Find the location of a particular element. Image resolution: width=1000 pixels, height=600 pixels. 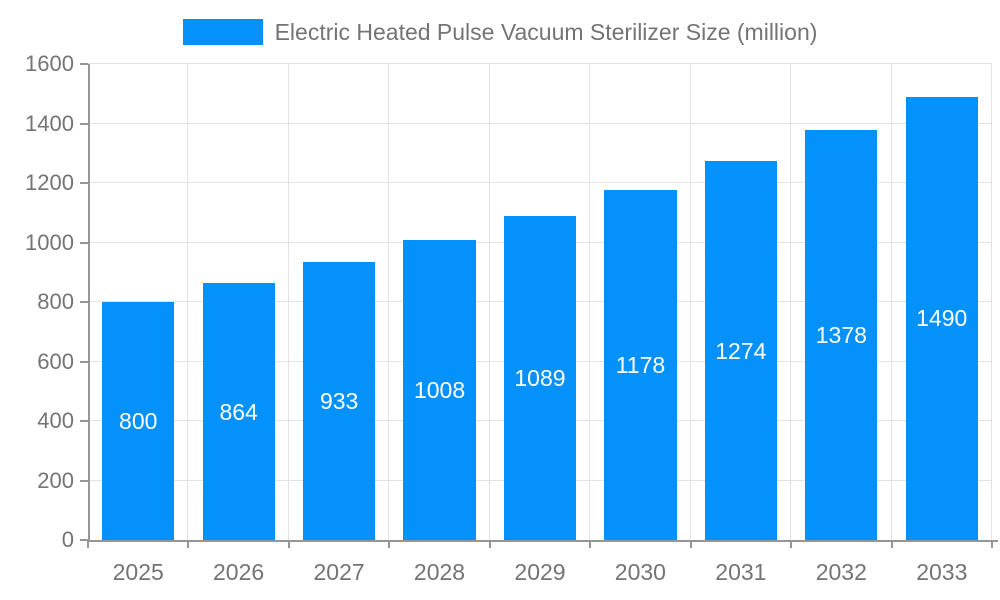

y-tick-label: 0 is located at coordinates (67, 539).